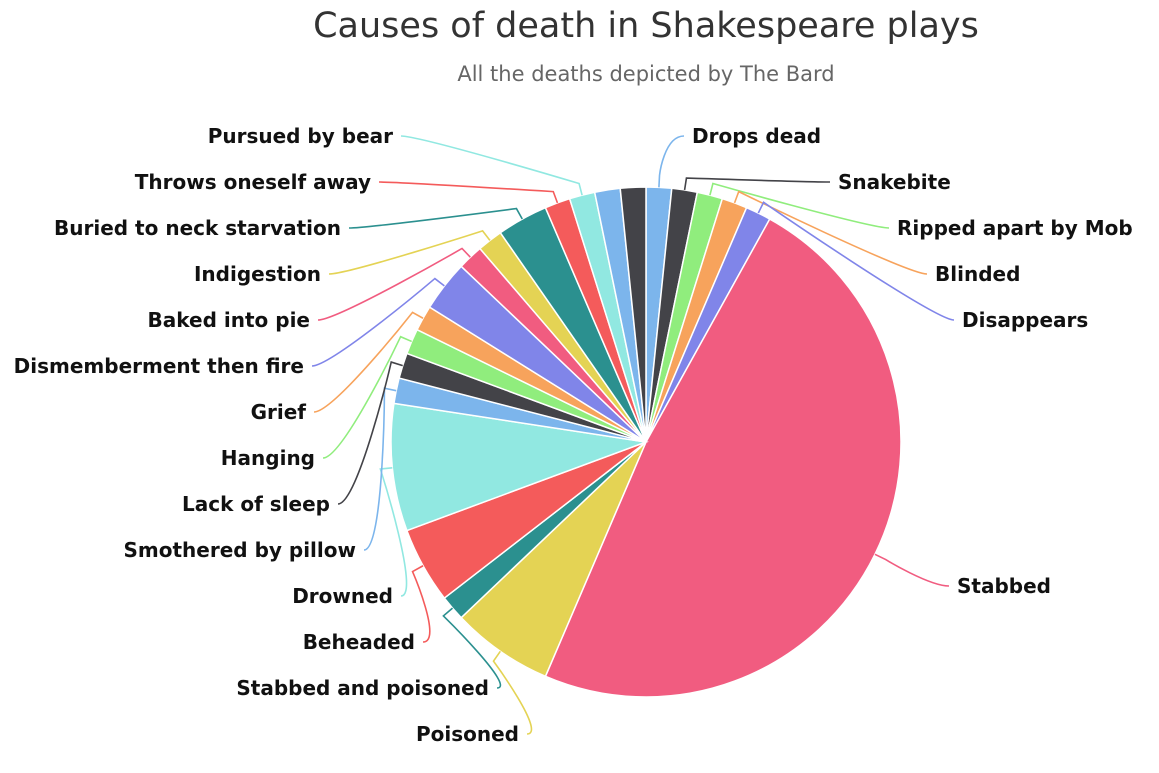 The height and width of the screenshot is (773, 1159). I want to click on connector-line-hanging, so click(367, 397).